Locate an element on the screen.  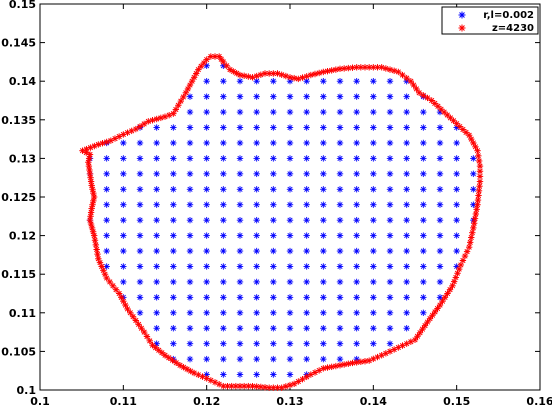
legend-label-red: z=4230 is located at coordinates (513, 28).